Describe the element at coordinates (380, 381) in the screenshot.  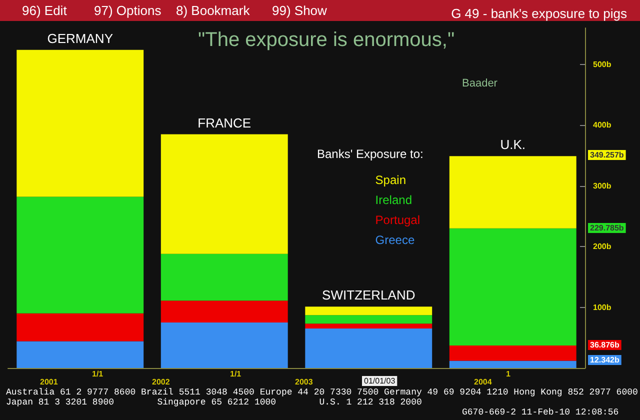
I see `text: 01/01/03` at that location.